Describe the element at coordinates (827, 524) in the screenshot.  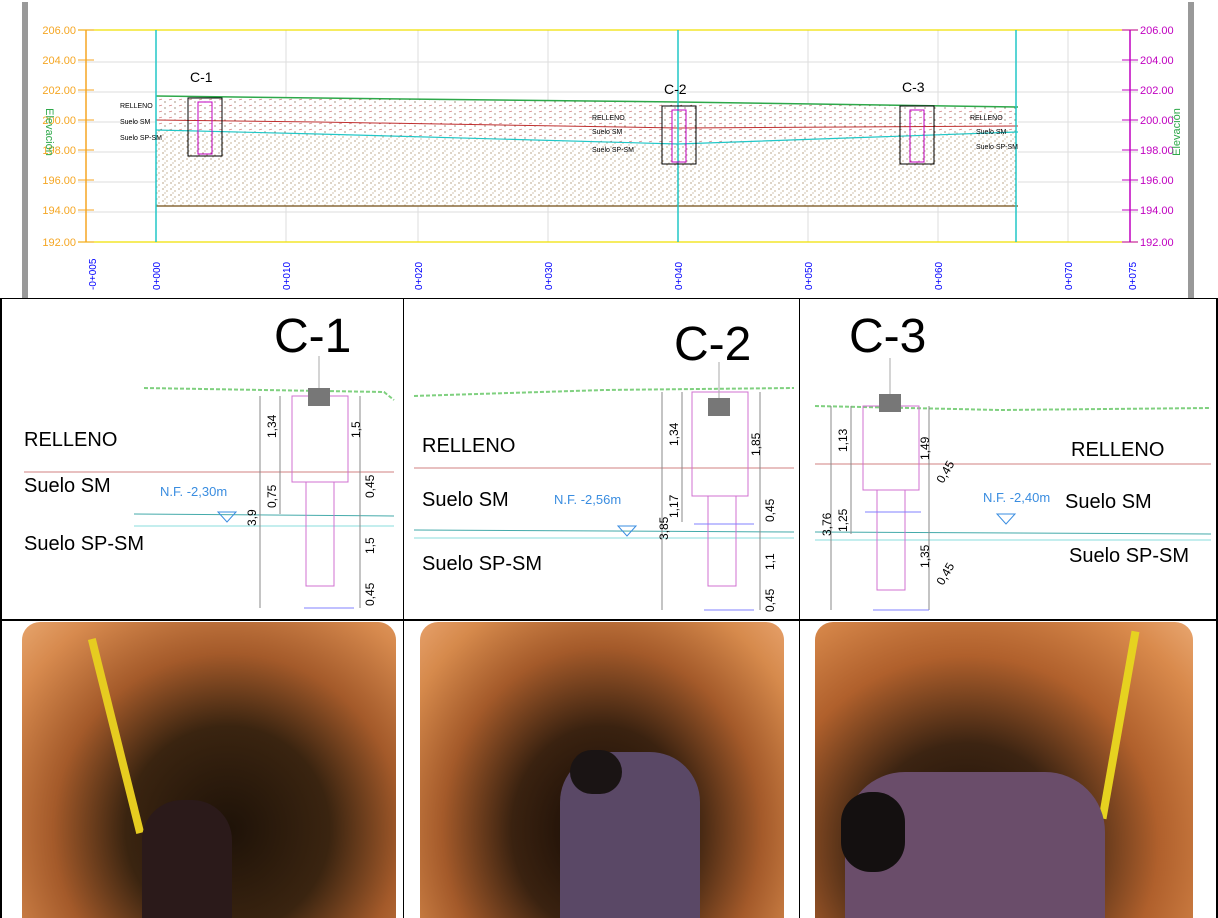
I see `dim-label: 3,76` at that location.